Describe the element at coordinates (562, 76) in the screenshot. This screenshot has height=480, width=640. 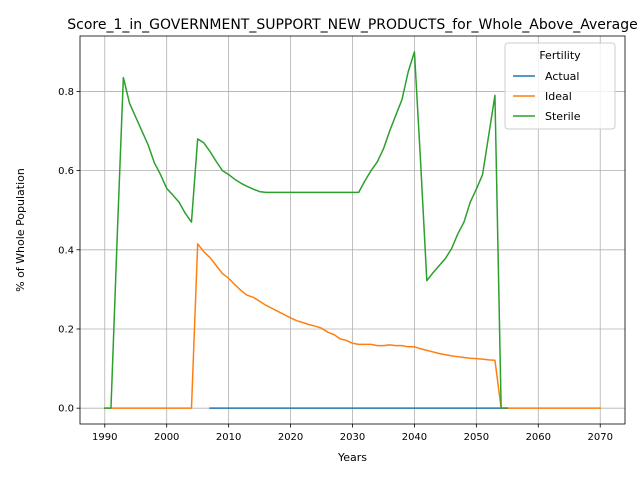
I see `legend-label-actual: Actual` at that location.